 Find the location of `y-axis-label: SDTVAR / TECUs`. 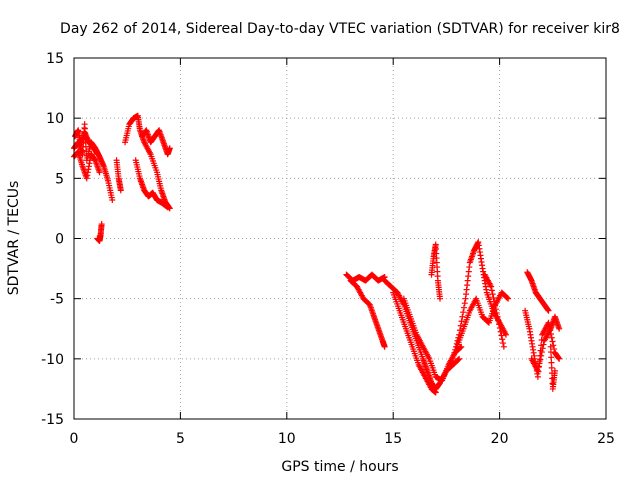

y-axis-label: SDTVAR / TECUs is located at coordinates (14, 238).